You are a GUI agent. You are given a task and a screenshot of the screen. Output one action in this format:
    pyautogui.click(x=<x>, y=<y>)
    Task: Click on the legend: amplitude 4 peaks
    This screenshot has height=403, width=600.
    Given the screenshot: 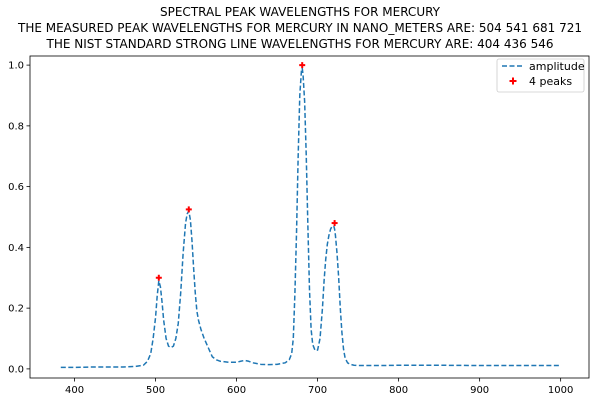 What is the action you would take?
    pyautogui.click(x=540, y=75)
    